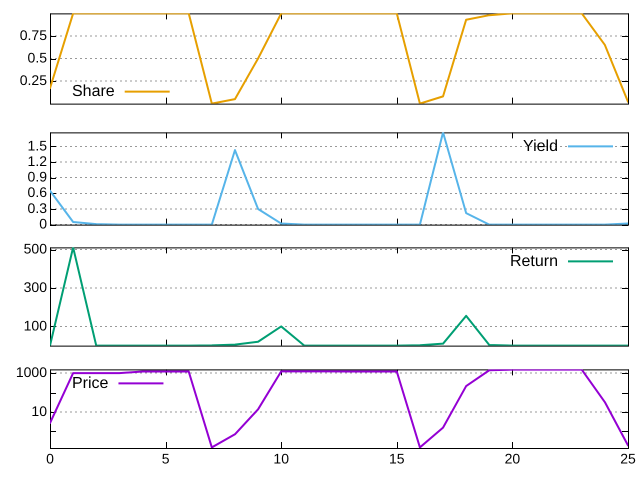  Describe the element at coordinates (36, 248) in the screenshot. I see `y-tick-label: 500` at that location.